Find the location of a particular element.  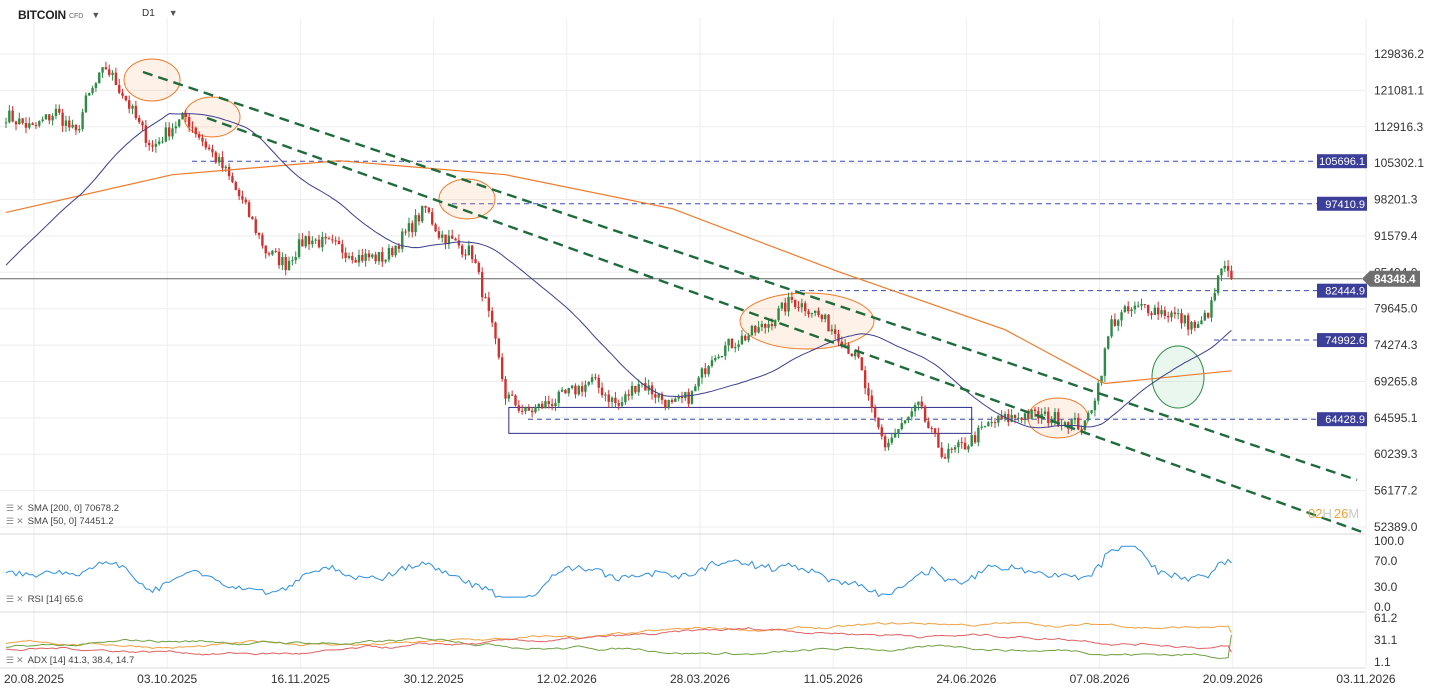

adx-line is located at coordinates (618, 636).